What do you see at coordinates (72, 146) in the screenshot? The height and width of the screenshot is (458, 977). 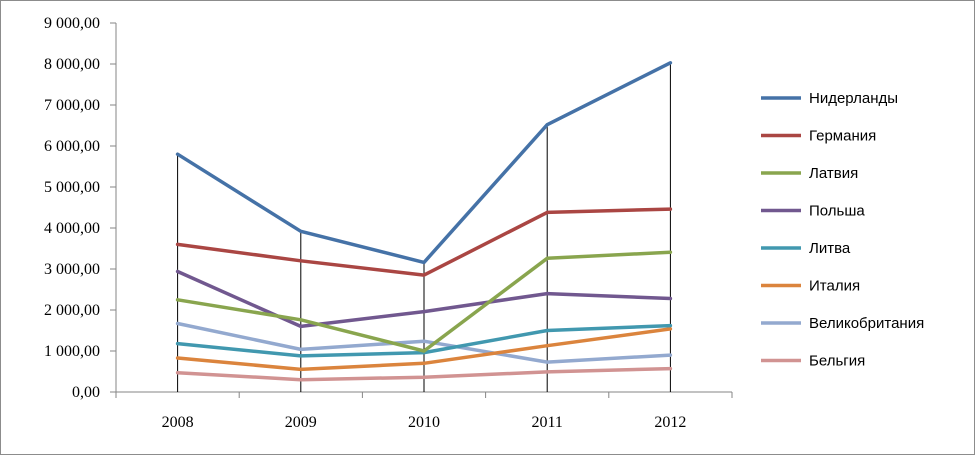 I see `y-tick-label: 6 000,00` at bounding box center [72, 146].